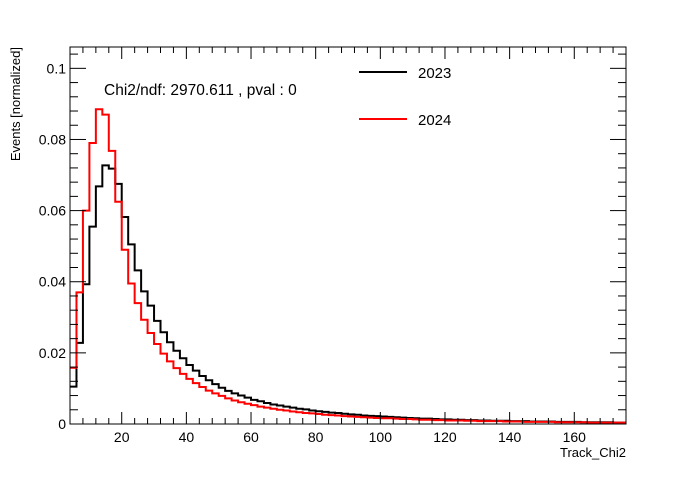  What do you see at coordinates (187, 437) in the screenshot?
I see `x-tick-label: 40` at bounding box center [187, 437].